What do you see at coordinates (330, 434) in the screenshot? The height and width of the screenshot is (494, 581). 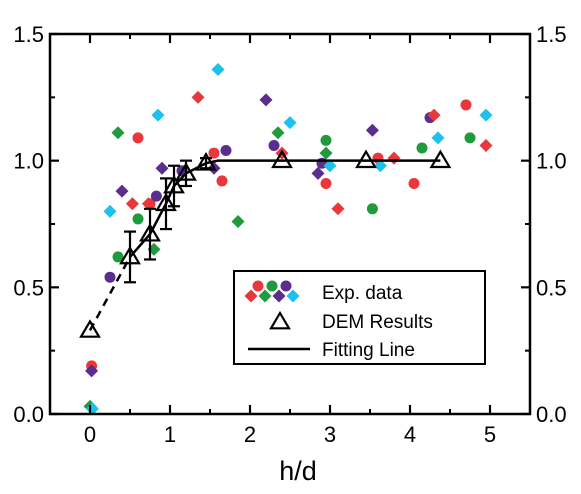 I see `x-tick-label: 3` at bounding box center [330, 434].